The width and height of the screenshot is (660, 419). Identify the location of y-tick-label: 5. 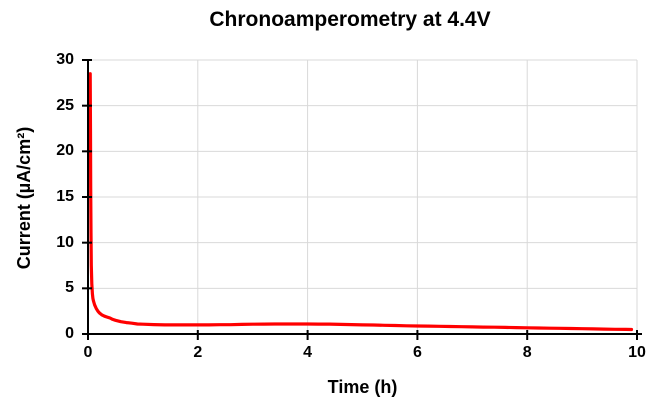
(69, 288).